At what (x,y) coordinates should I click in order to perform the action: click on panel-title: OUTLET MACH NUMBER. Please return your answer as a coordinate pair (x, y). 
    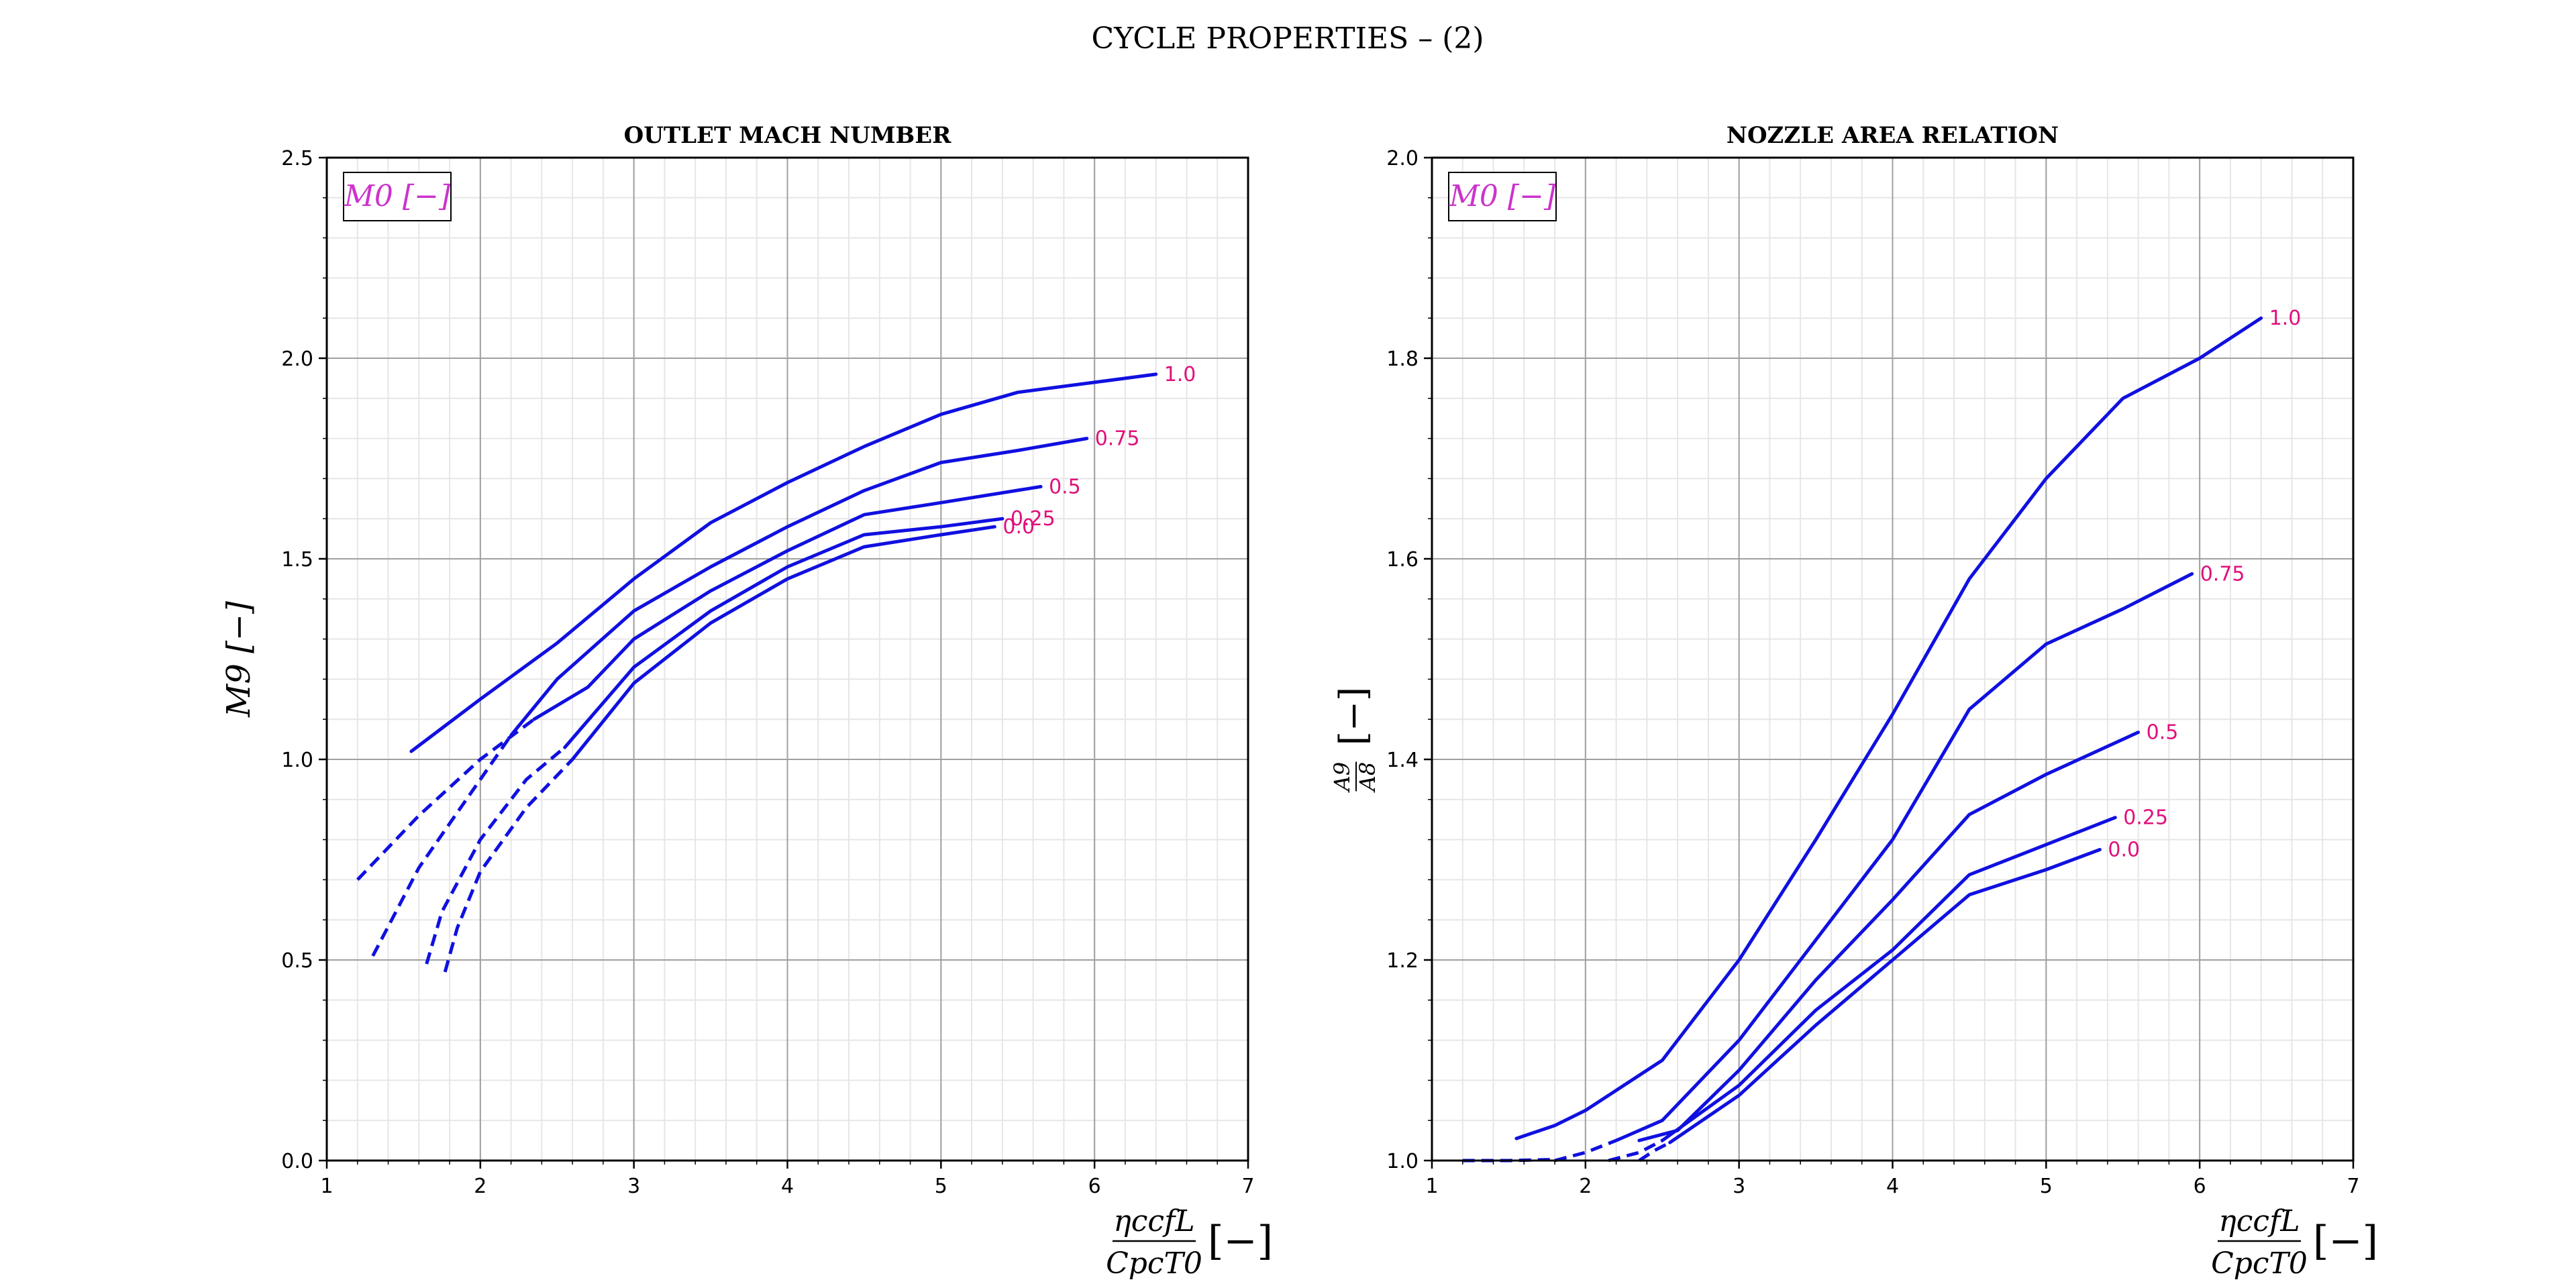
    Looking at the image, I should click on (788, 136).